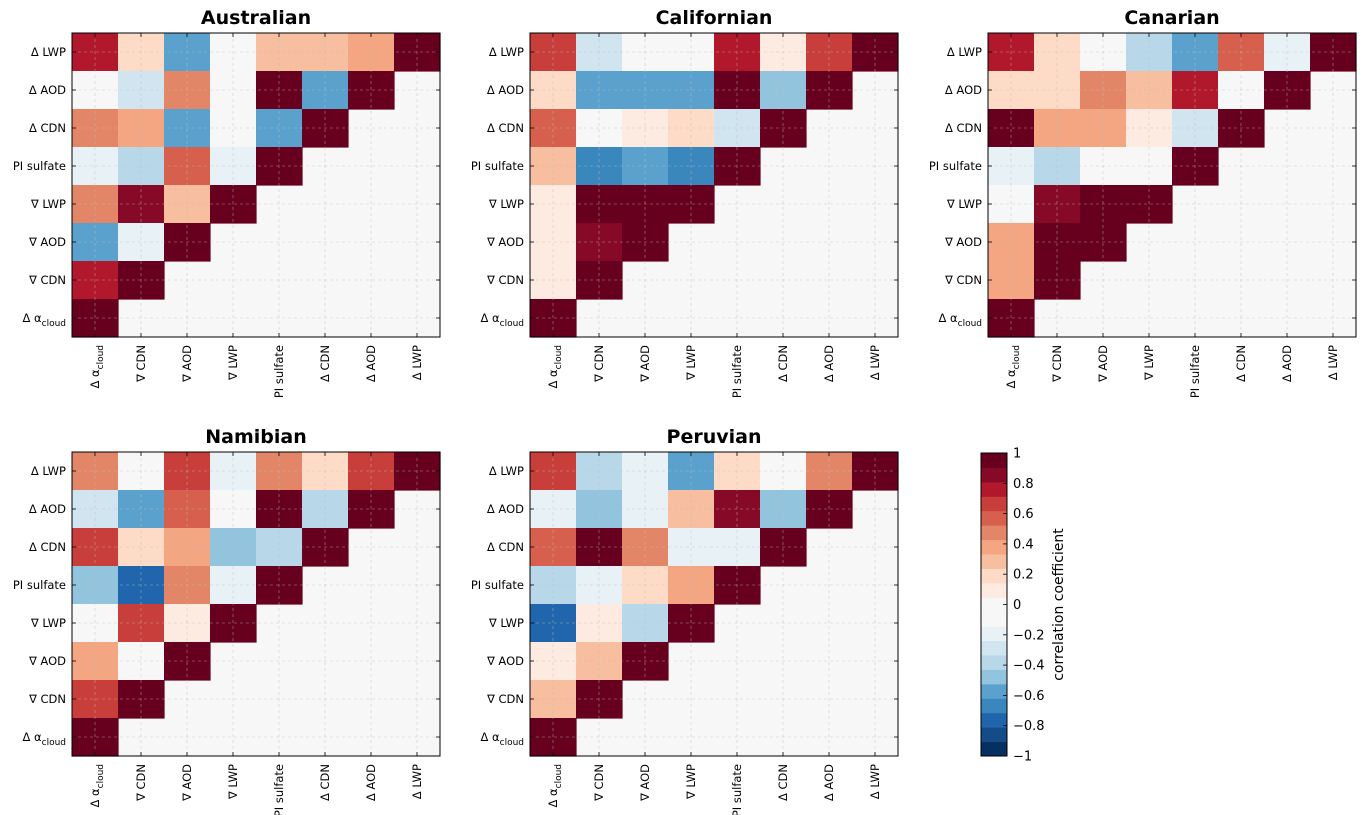 Image resolution: width=1363 pixels, height=815 pixels. What do you see at coordinates (256, 18) in the screenshot?
I see `panel-title: Australian` at bounding box center [256, 18].